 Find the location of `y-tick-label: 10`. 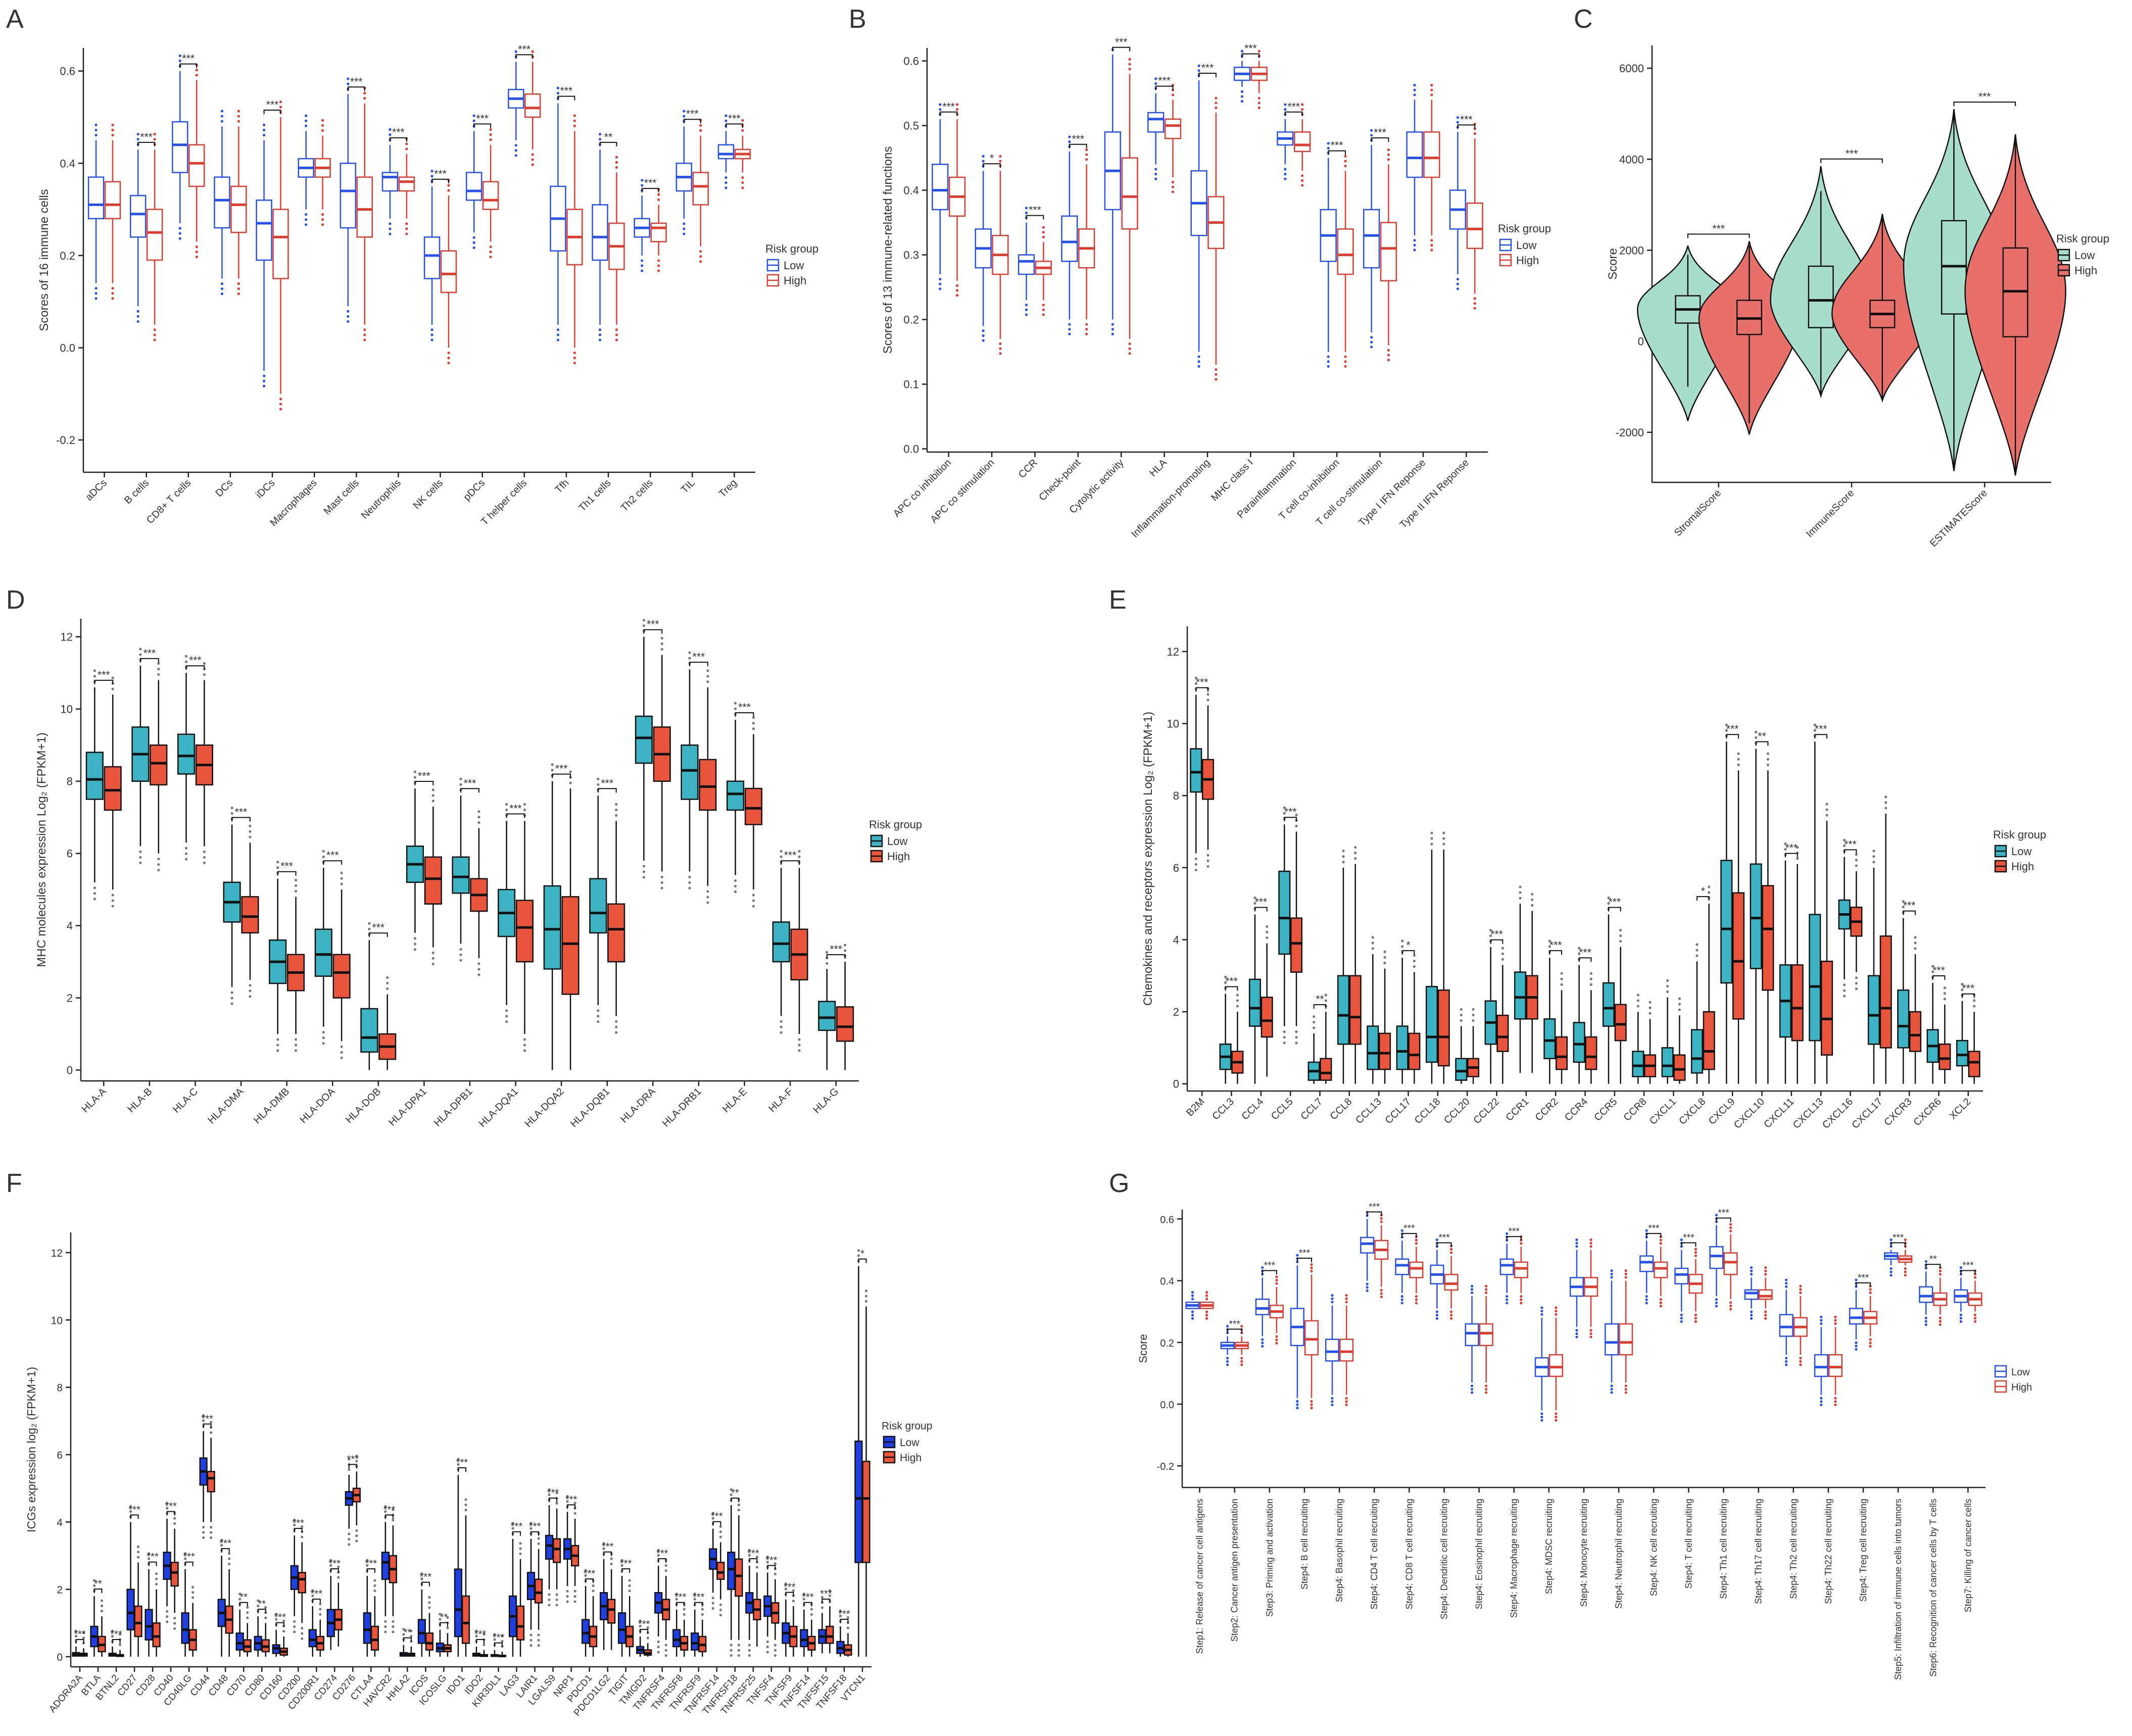

y-tick-label: 10 is located at coordinates (57, 1320).